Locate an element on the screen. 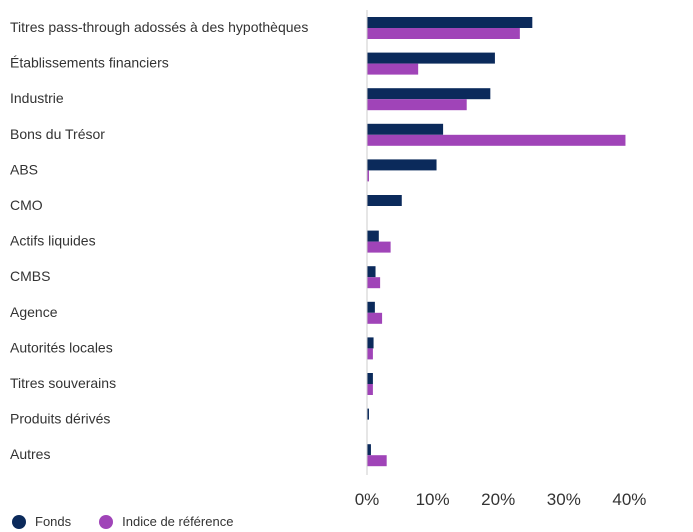 The width and height of the screenshot is (693, 532). bar-indice-de-reference-abs is located at coordinates (368, 176).